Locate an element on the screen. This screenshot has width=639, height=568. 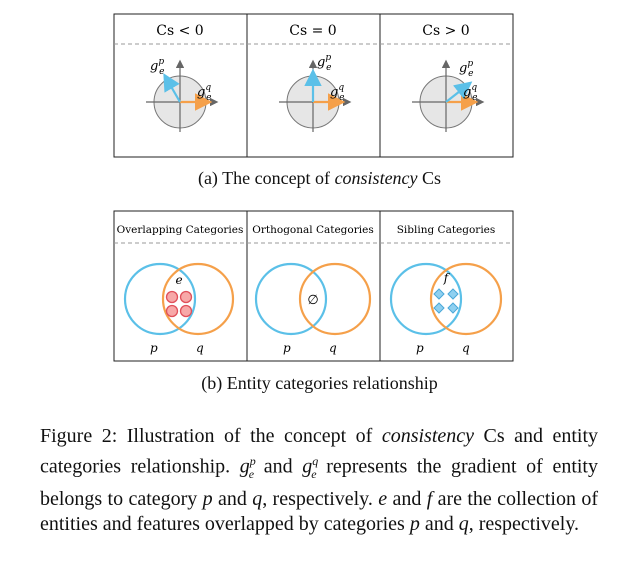
set-label: e is located at coordinates (178, 280).